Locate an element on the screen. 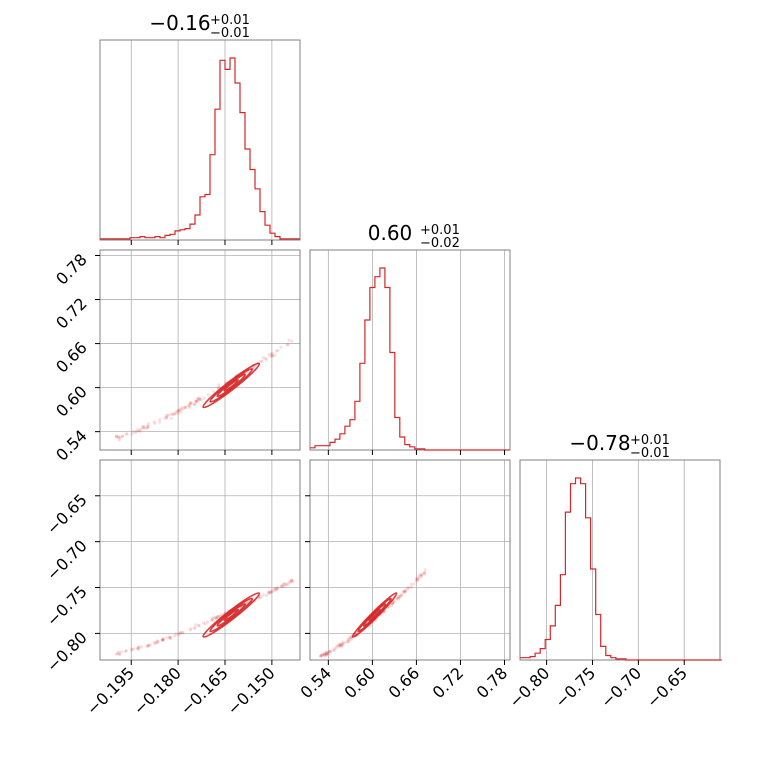 This screenshot has width=760, height=760. histogram-param-2: 0.60 +0.01−0.02 is located at coordinates (410, 338).